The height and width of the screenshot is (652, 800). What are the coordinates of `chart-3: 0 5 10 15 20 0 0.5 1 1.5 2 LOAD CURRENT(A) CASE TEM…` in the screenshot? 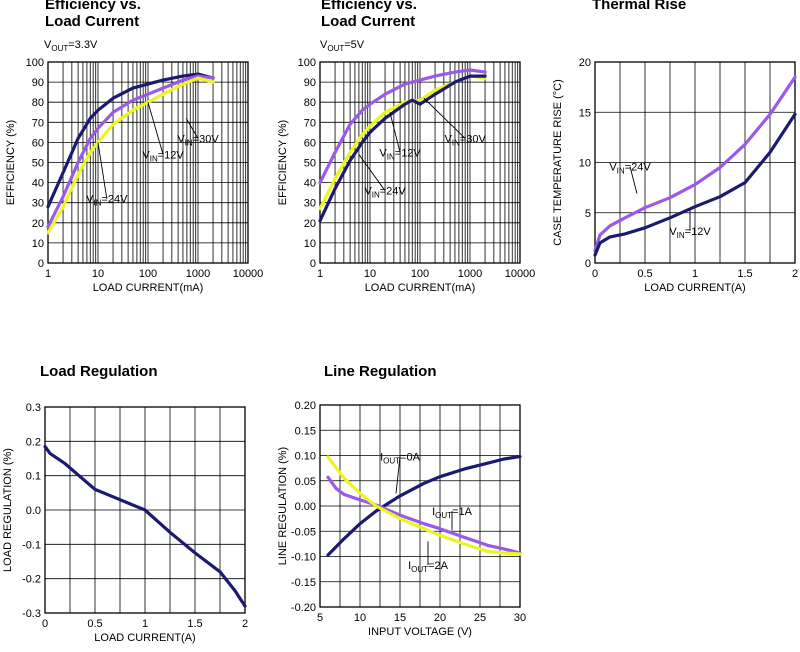 It's located at (675, 175).